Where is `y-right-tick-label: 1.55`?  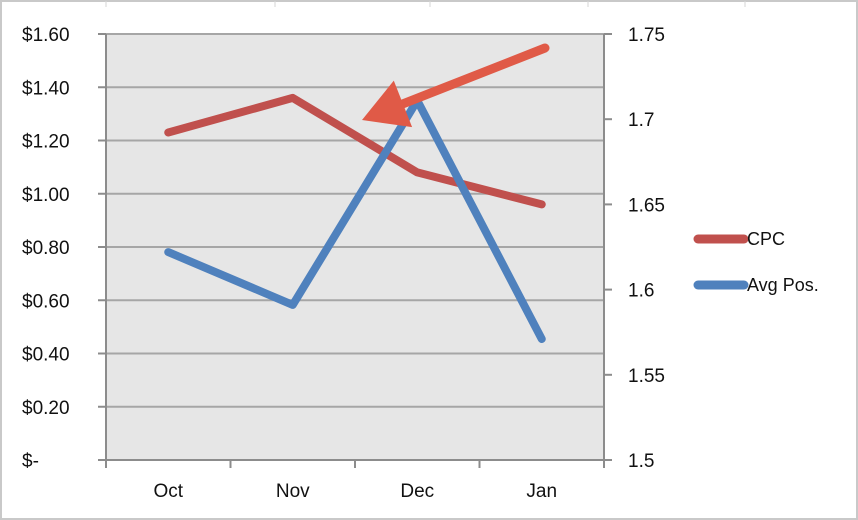
y-right-tick-label: 1.55 is located at coordinates (646, 376).